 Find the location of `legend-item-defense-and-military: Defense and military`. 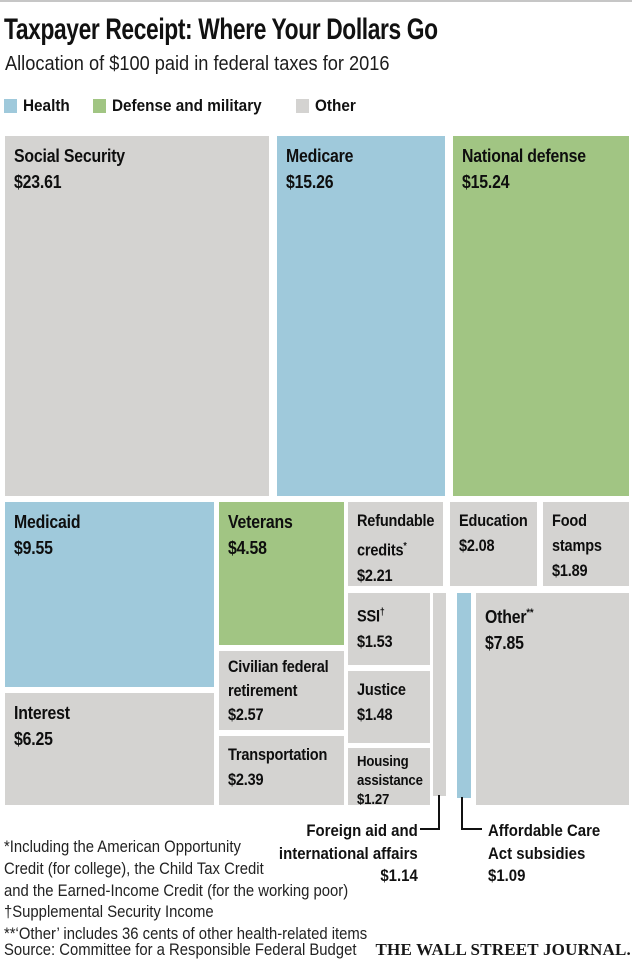

legend-item-defense-and-military: Defense and military is located at coordinates (185, 106).